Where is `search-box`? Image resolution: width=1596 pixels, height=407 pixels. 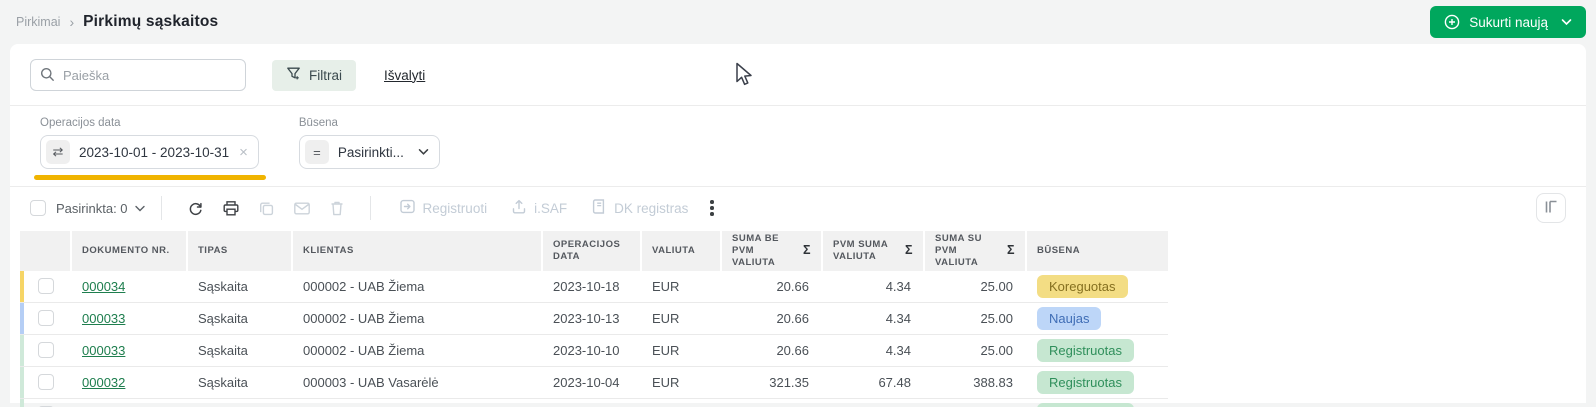 search-box is located at coordinates (138, 75).